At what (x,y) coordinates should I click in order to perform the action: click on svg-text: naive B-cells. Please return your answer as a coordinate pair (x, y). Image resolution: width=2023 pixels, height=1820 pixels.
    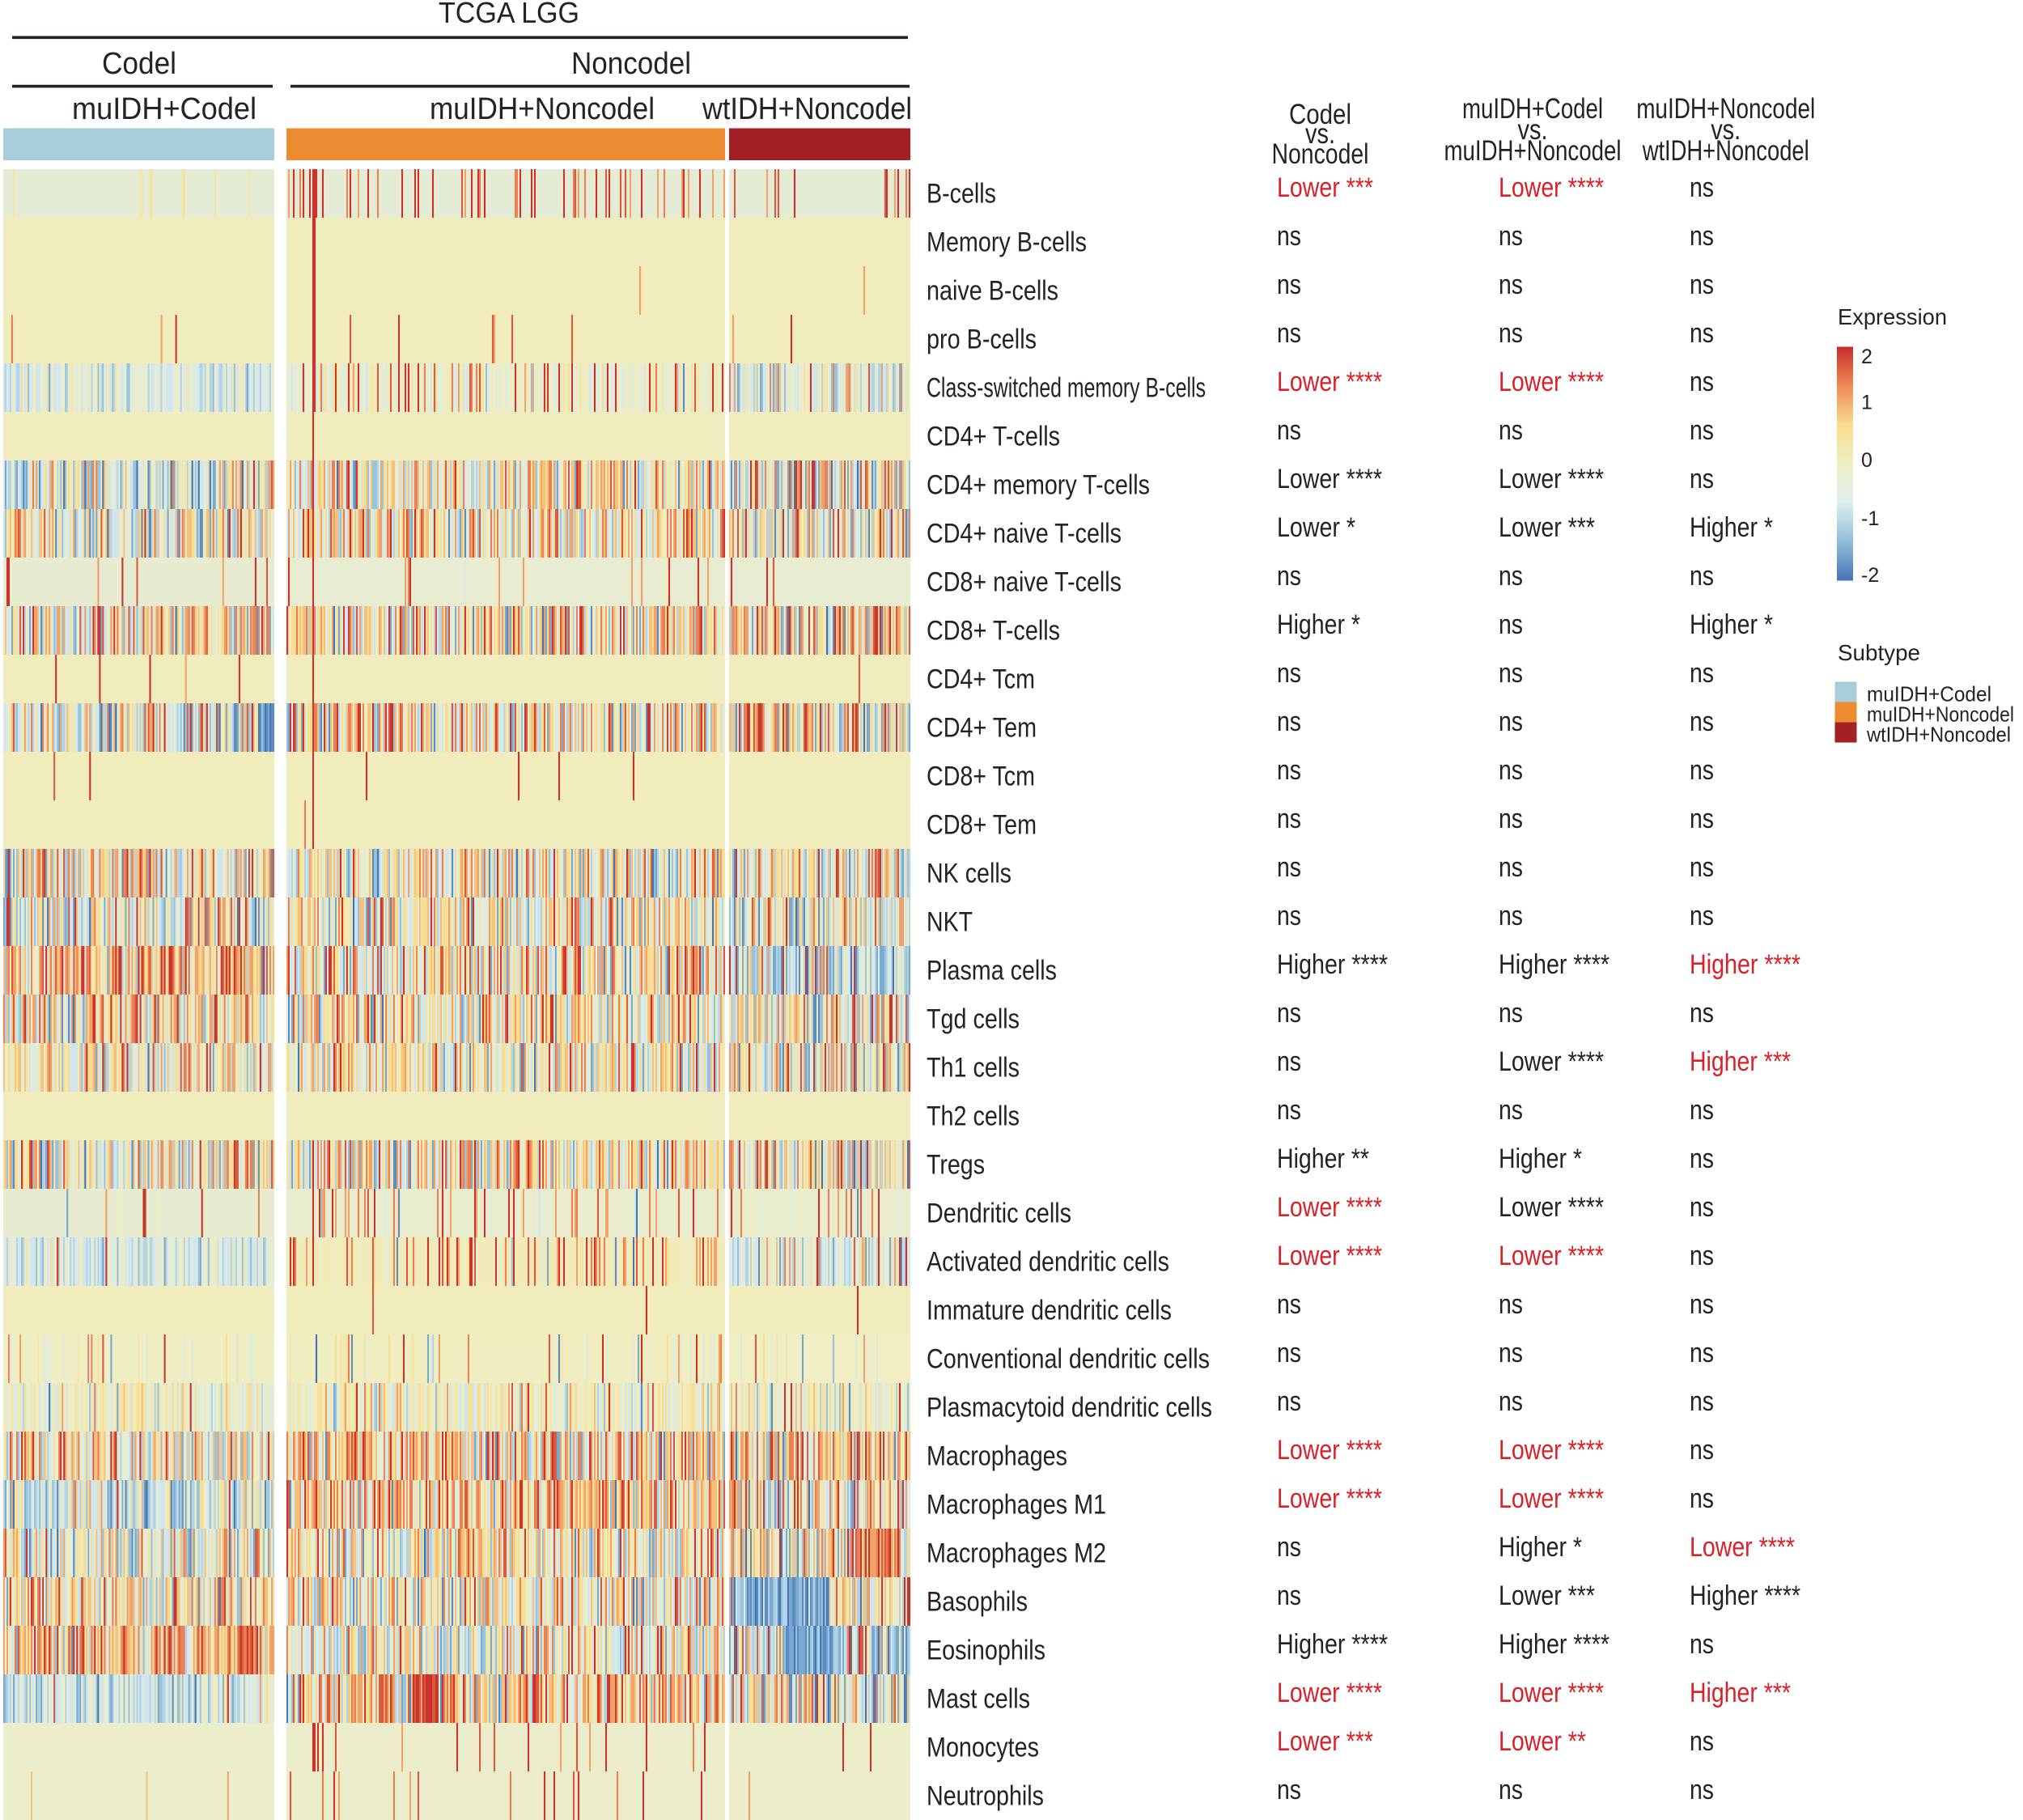
    Looking at the image, I should click on (992, 291).